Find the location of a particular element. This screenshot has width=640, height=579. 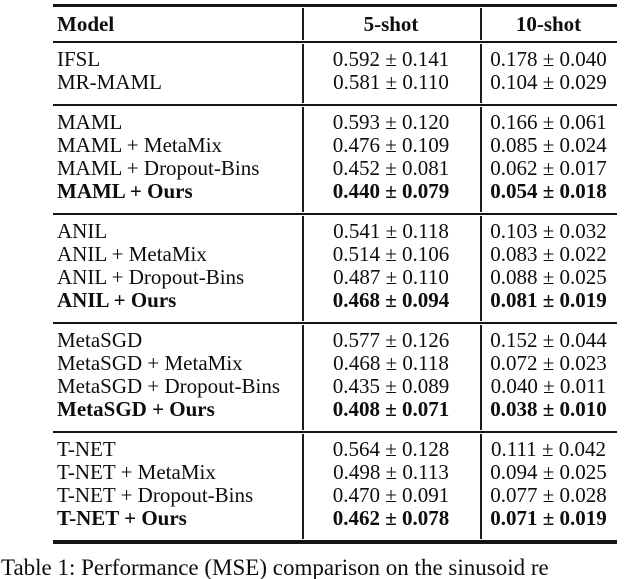

table-row: ANIL + Ours 0.468 ± 0.094 0.081 ± 0.019 is located at coordinates (335, 300).